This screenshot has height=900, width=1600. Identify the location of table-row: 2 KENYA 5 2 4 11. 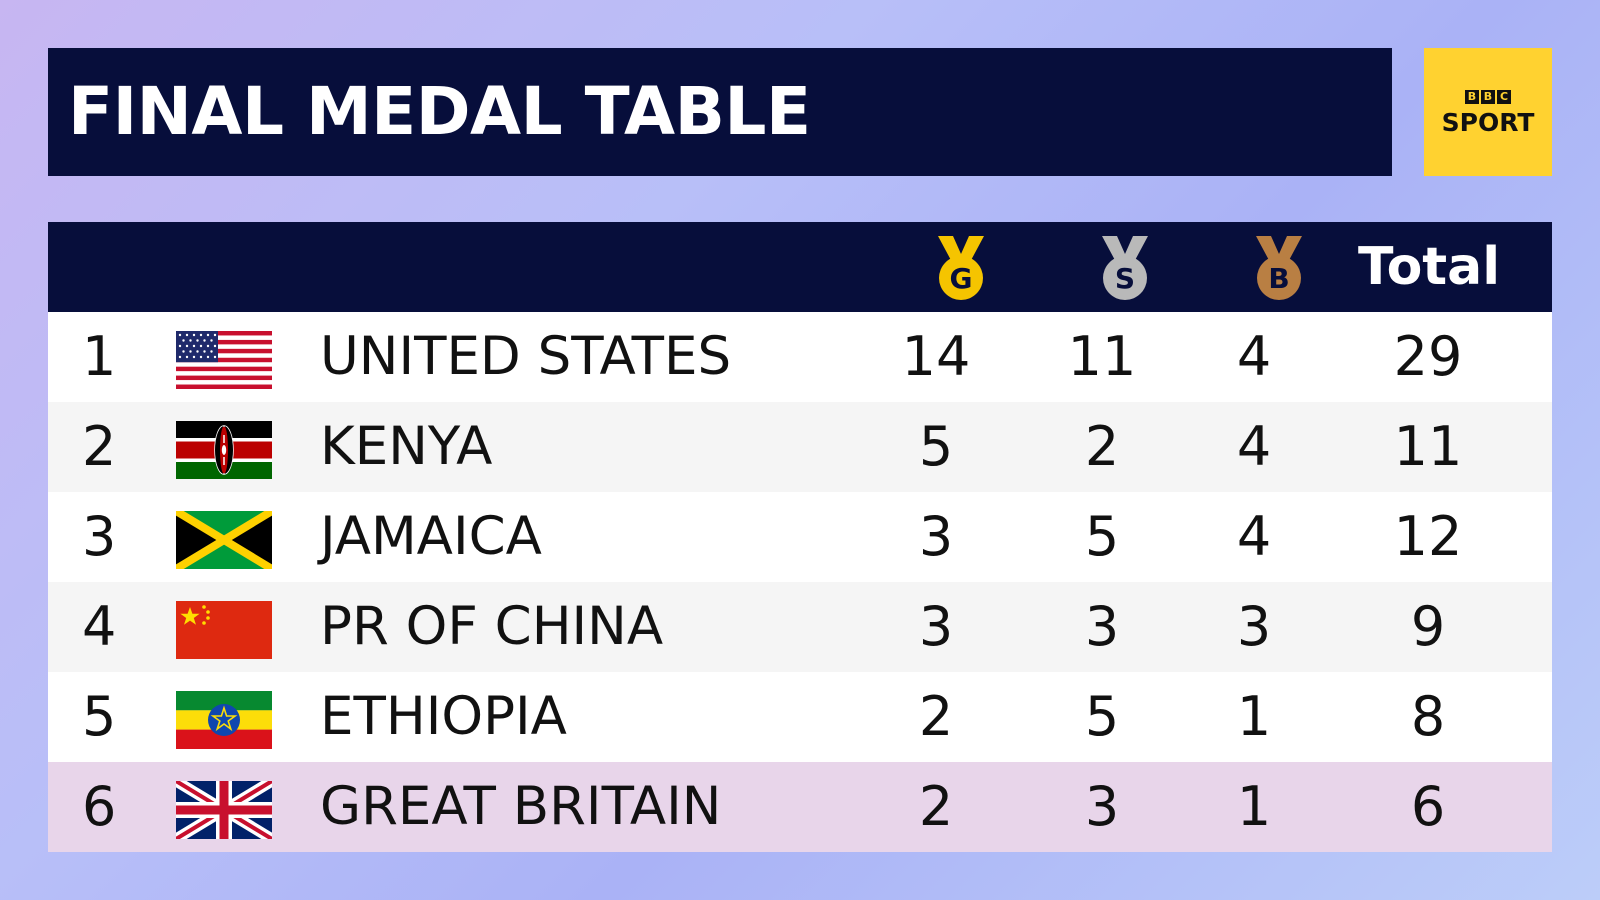
(800, 447).